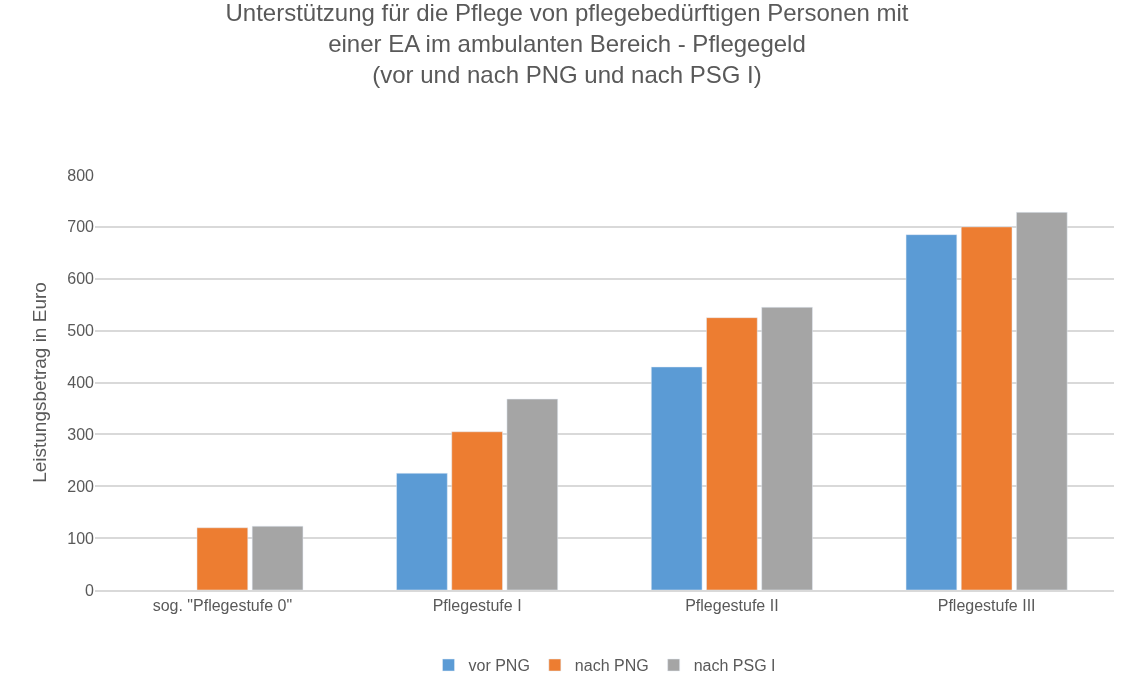  I want to click on y-tick-label: 300, so click(81, 434).